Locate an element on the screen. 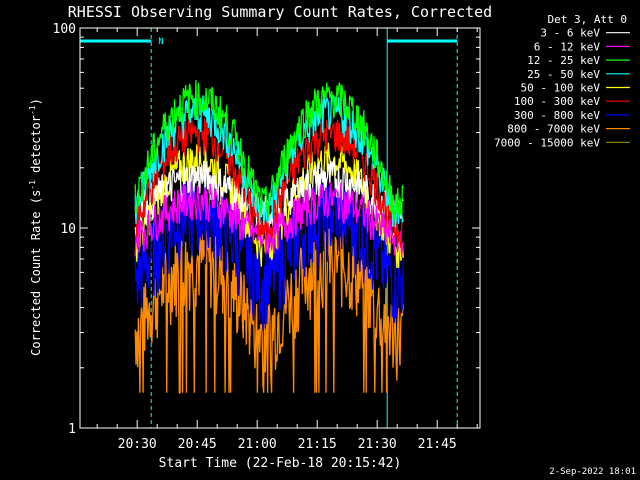 The width and height of the screenshot is (640, 480). x-tick-label: 20:30 is located at coordinates (137, 444).